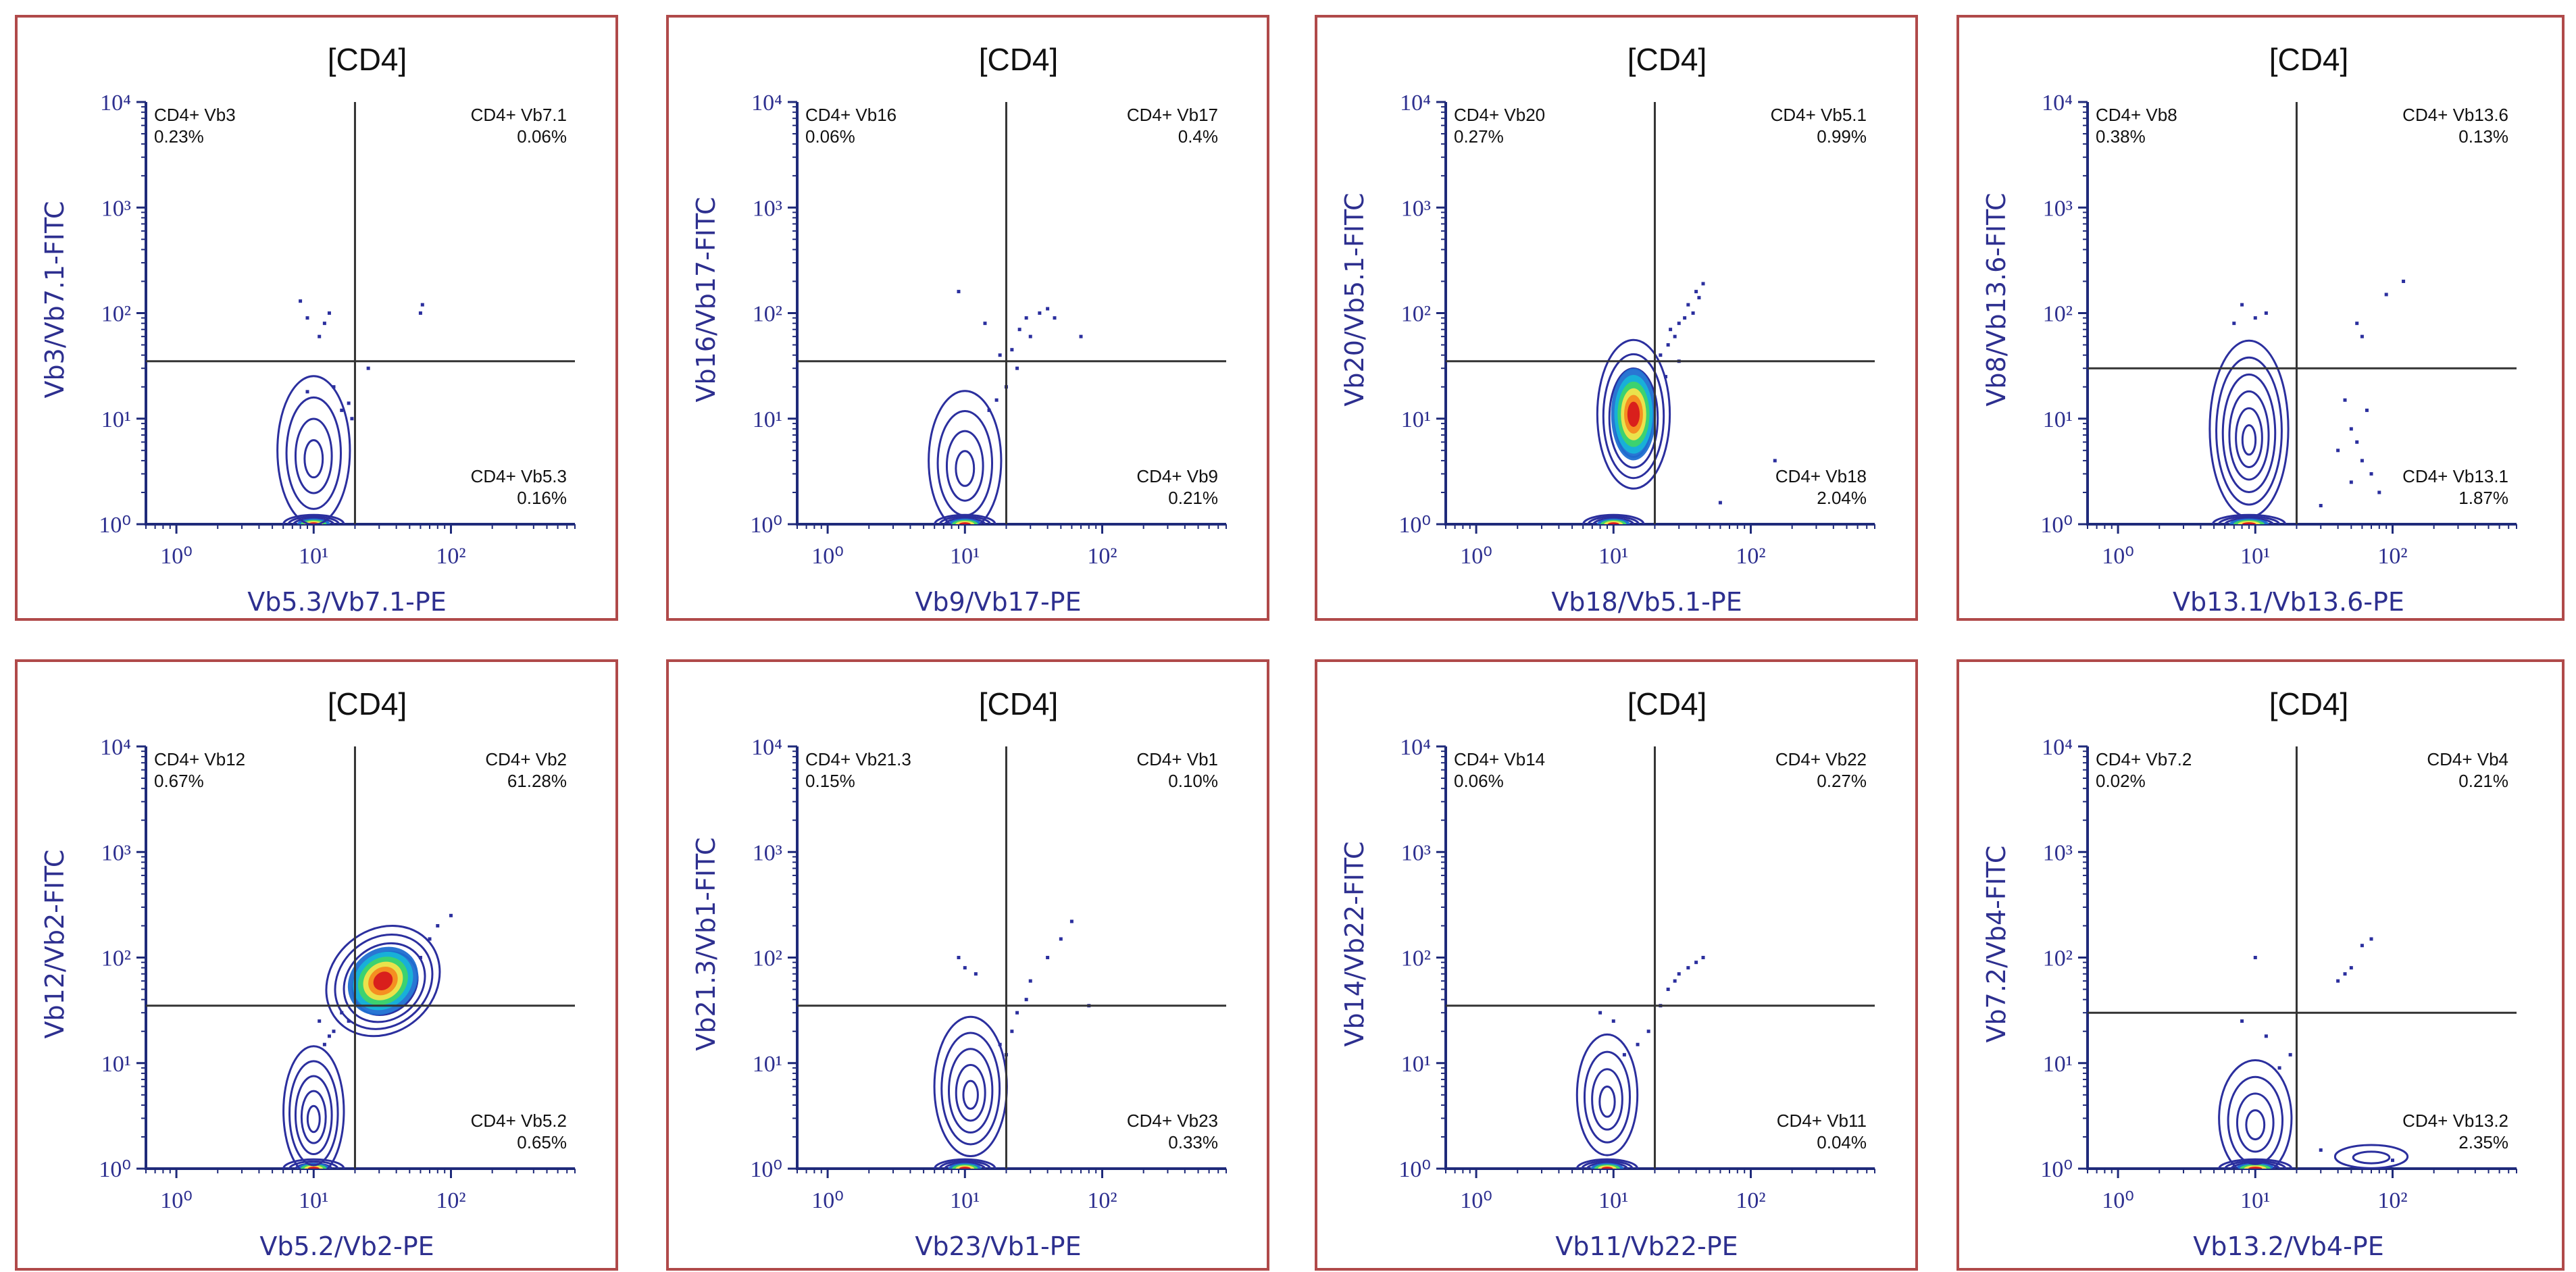 Image resolution: width=2576 pixels, height=1272 pixels. I want to click on x-tick-label: 10¹, so click(2255, 1200).